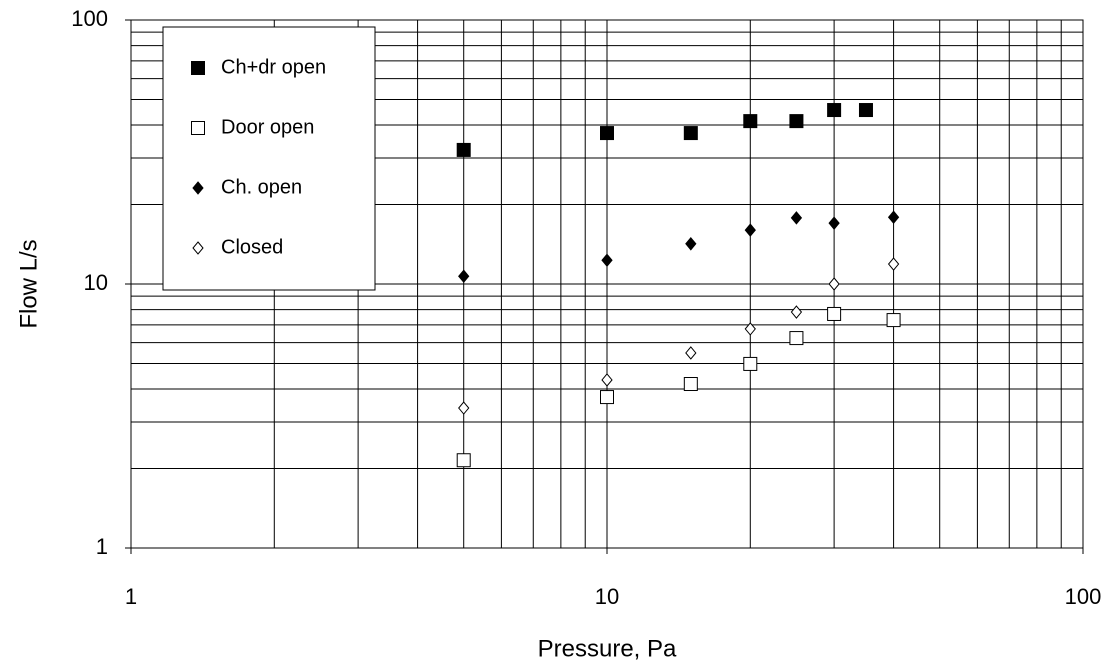 This screenshot has width=1118, height=666. Describe the element at coordinates (607, 648) in the screenshot. I see `x-axis-title: Pressure, Pa` at that location.